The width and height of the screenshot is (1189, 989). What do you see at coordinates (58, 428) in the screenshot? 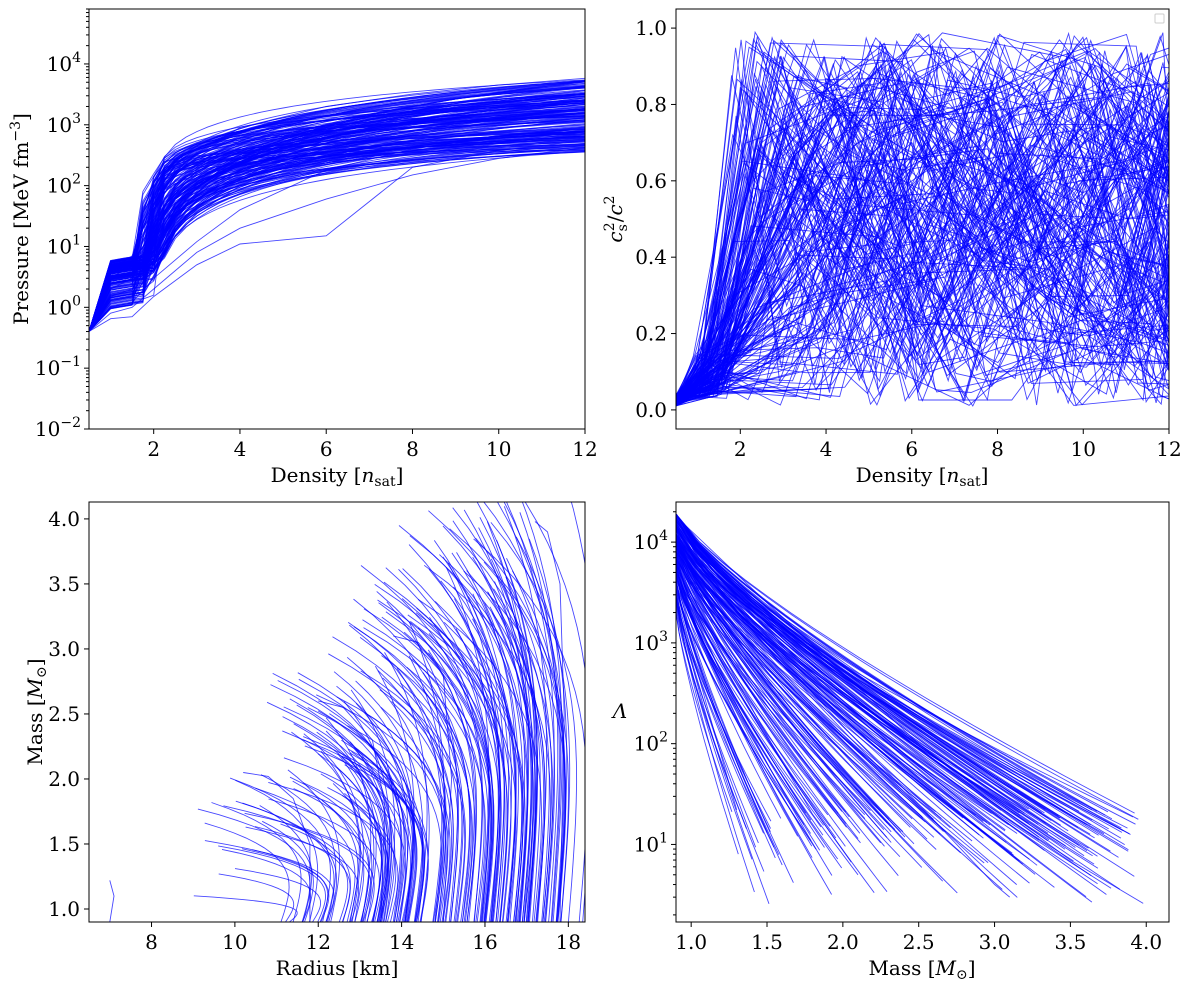
I see `y-tick-label: 10⁻²` at bounding box center [58, 428].